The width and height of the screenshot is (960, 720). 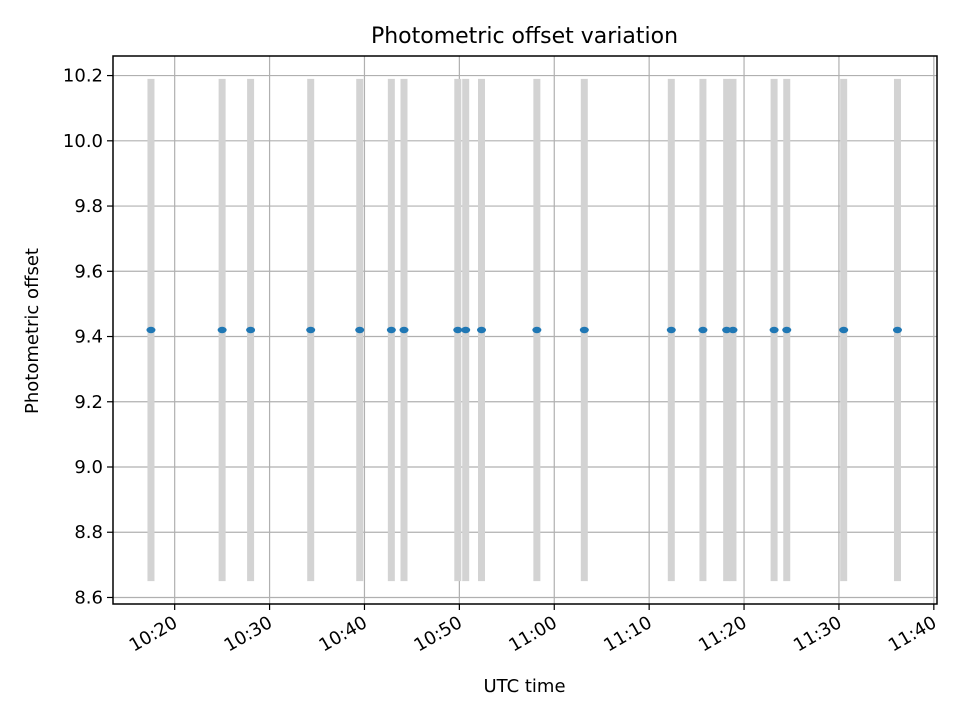 I want to click on y-tick-label: 9.4, so click(x=88, y=337).